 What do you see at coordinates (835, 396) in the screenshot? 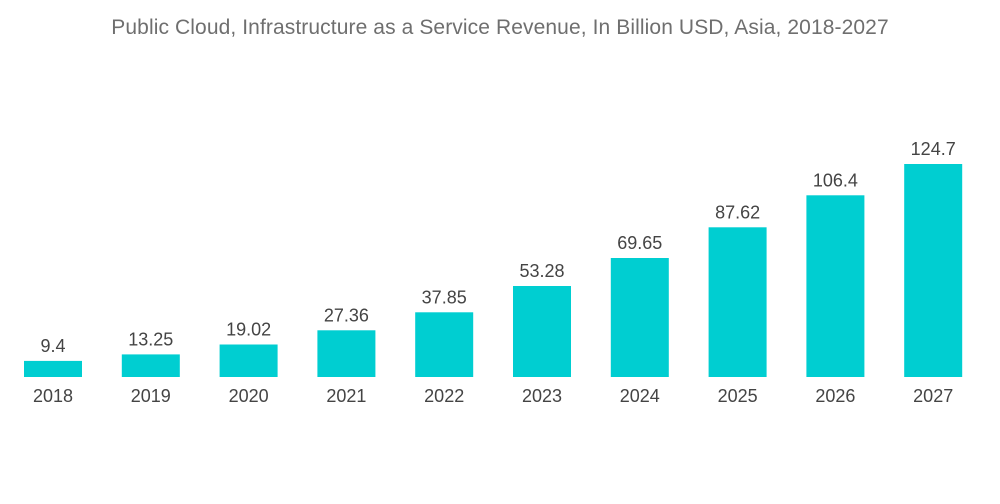
I see `x-tick-label-2026: 2026` at bounding box center [835, 396].